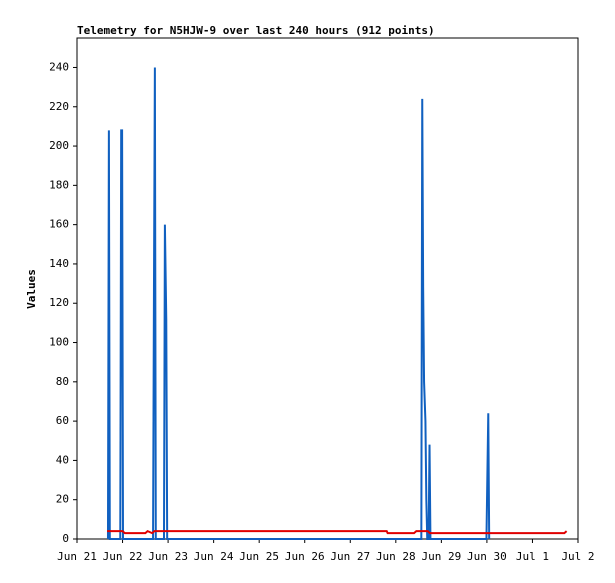 This screenshot has width=615, height=583. I want to click on x-tick-label: Jul 1, so click(532, 556).